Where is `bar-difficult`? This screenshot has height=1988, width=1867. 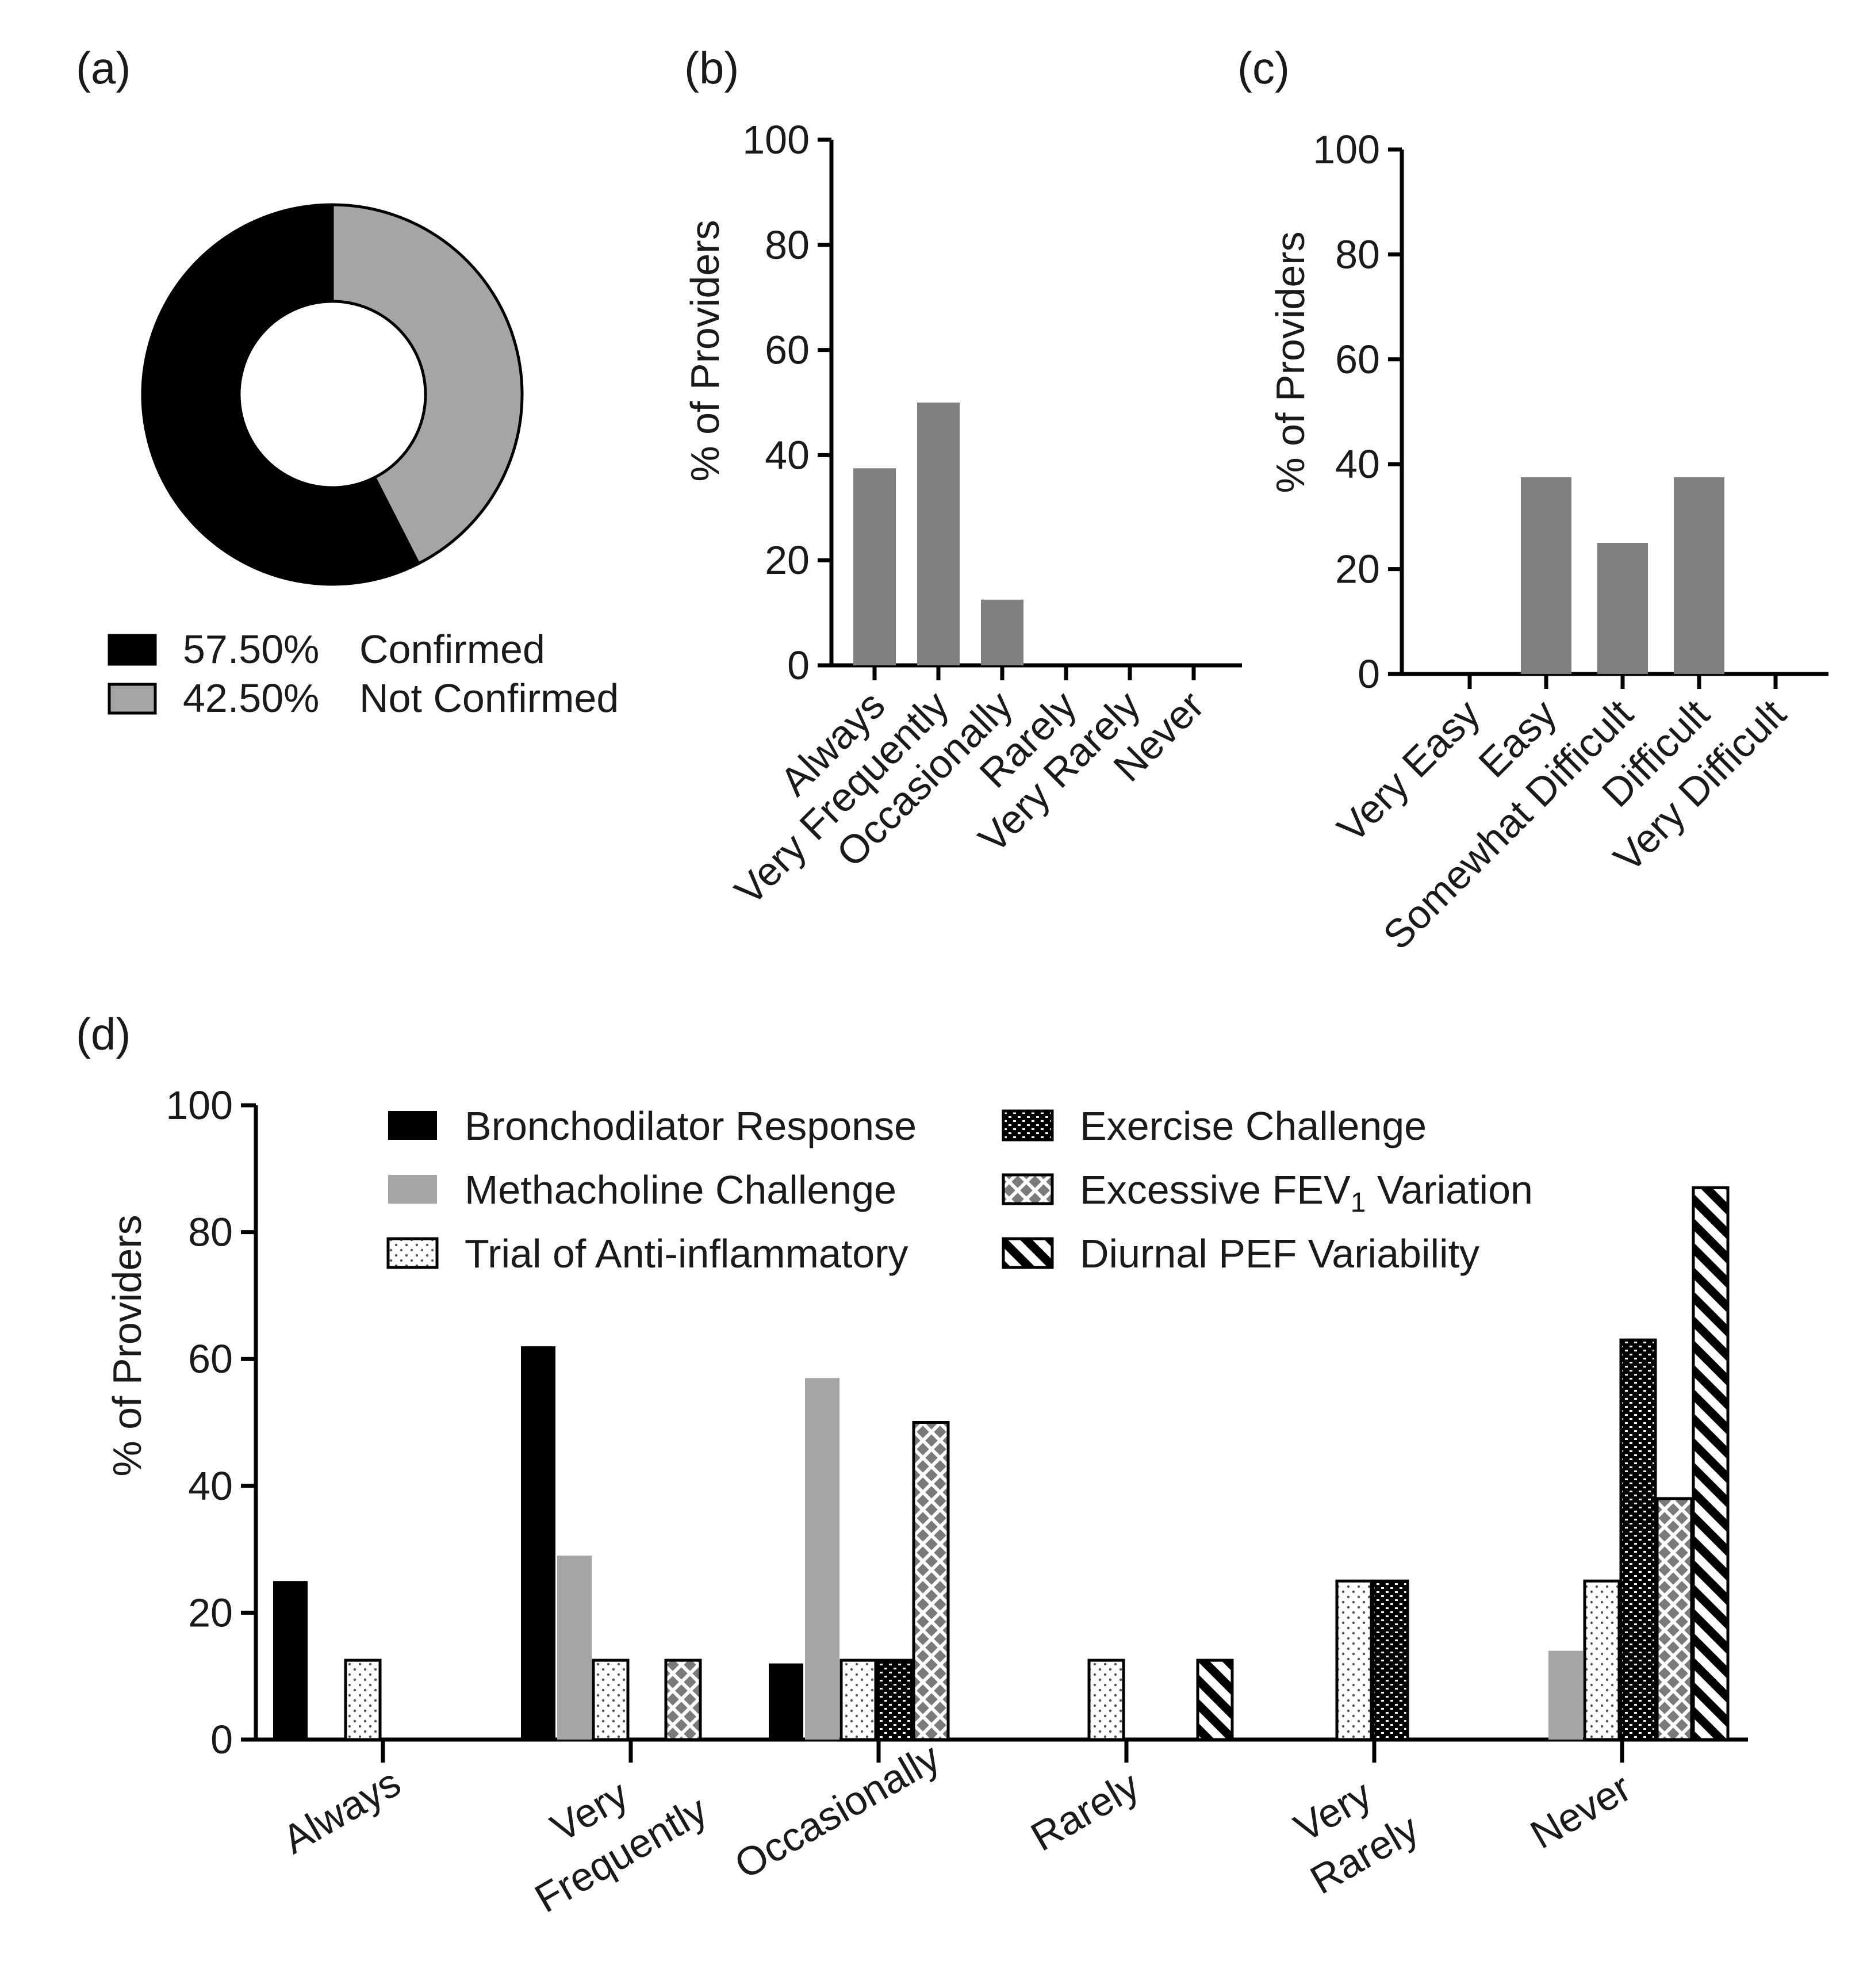
bar-difficult is located at coordinates (1699, 575).